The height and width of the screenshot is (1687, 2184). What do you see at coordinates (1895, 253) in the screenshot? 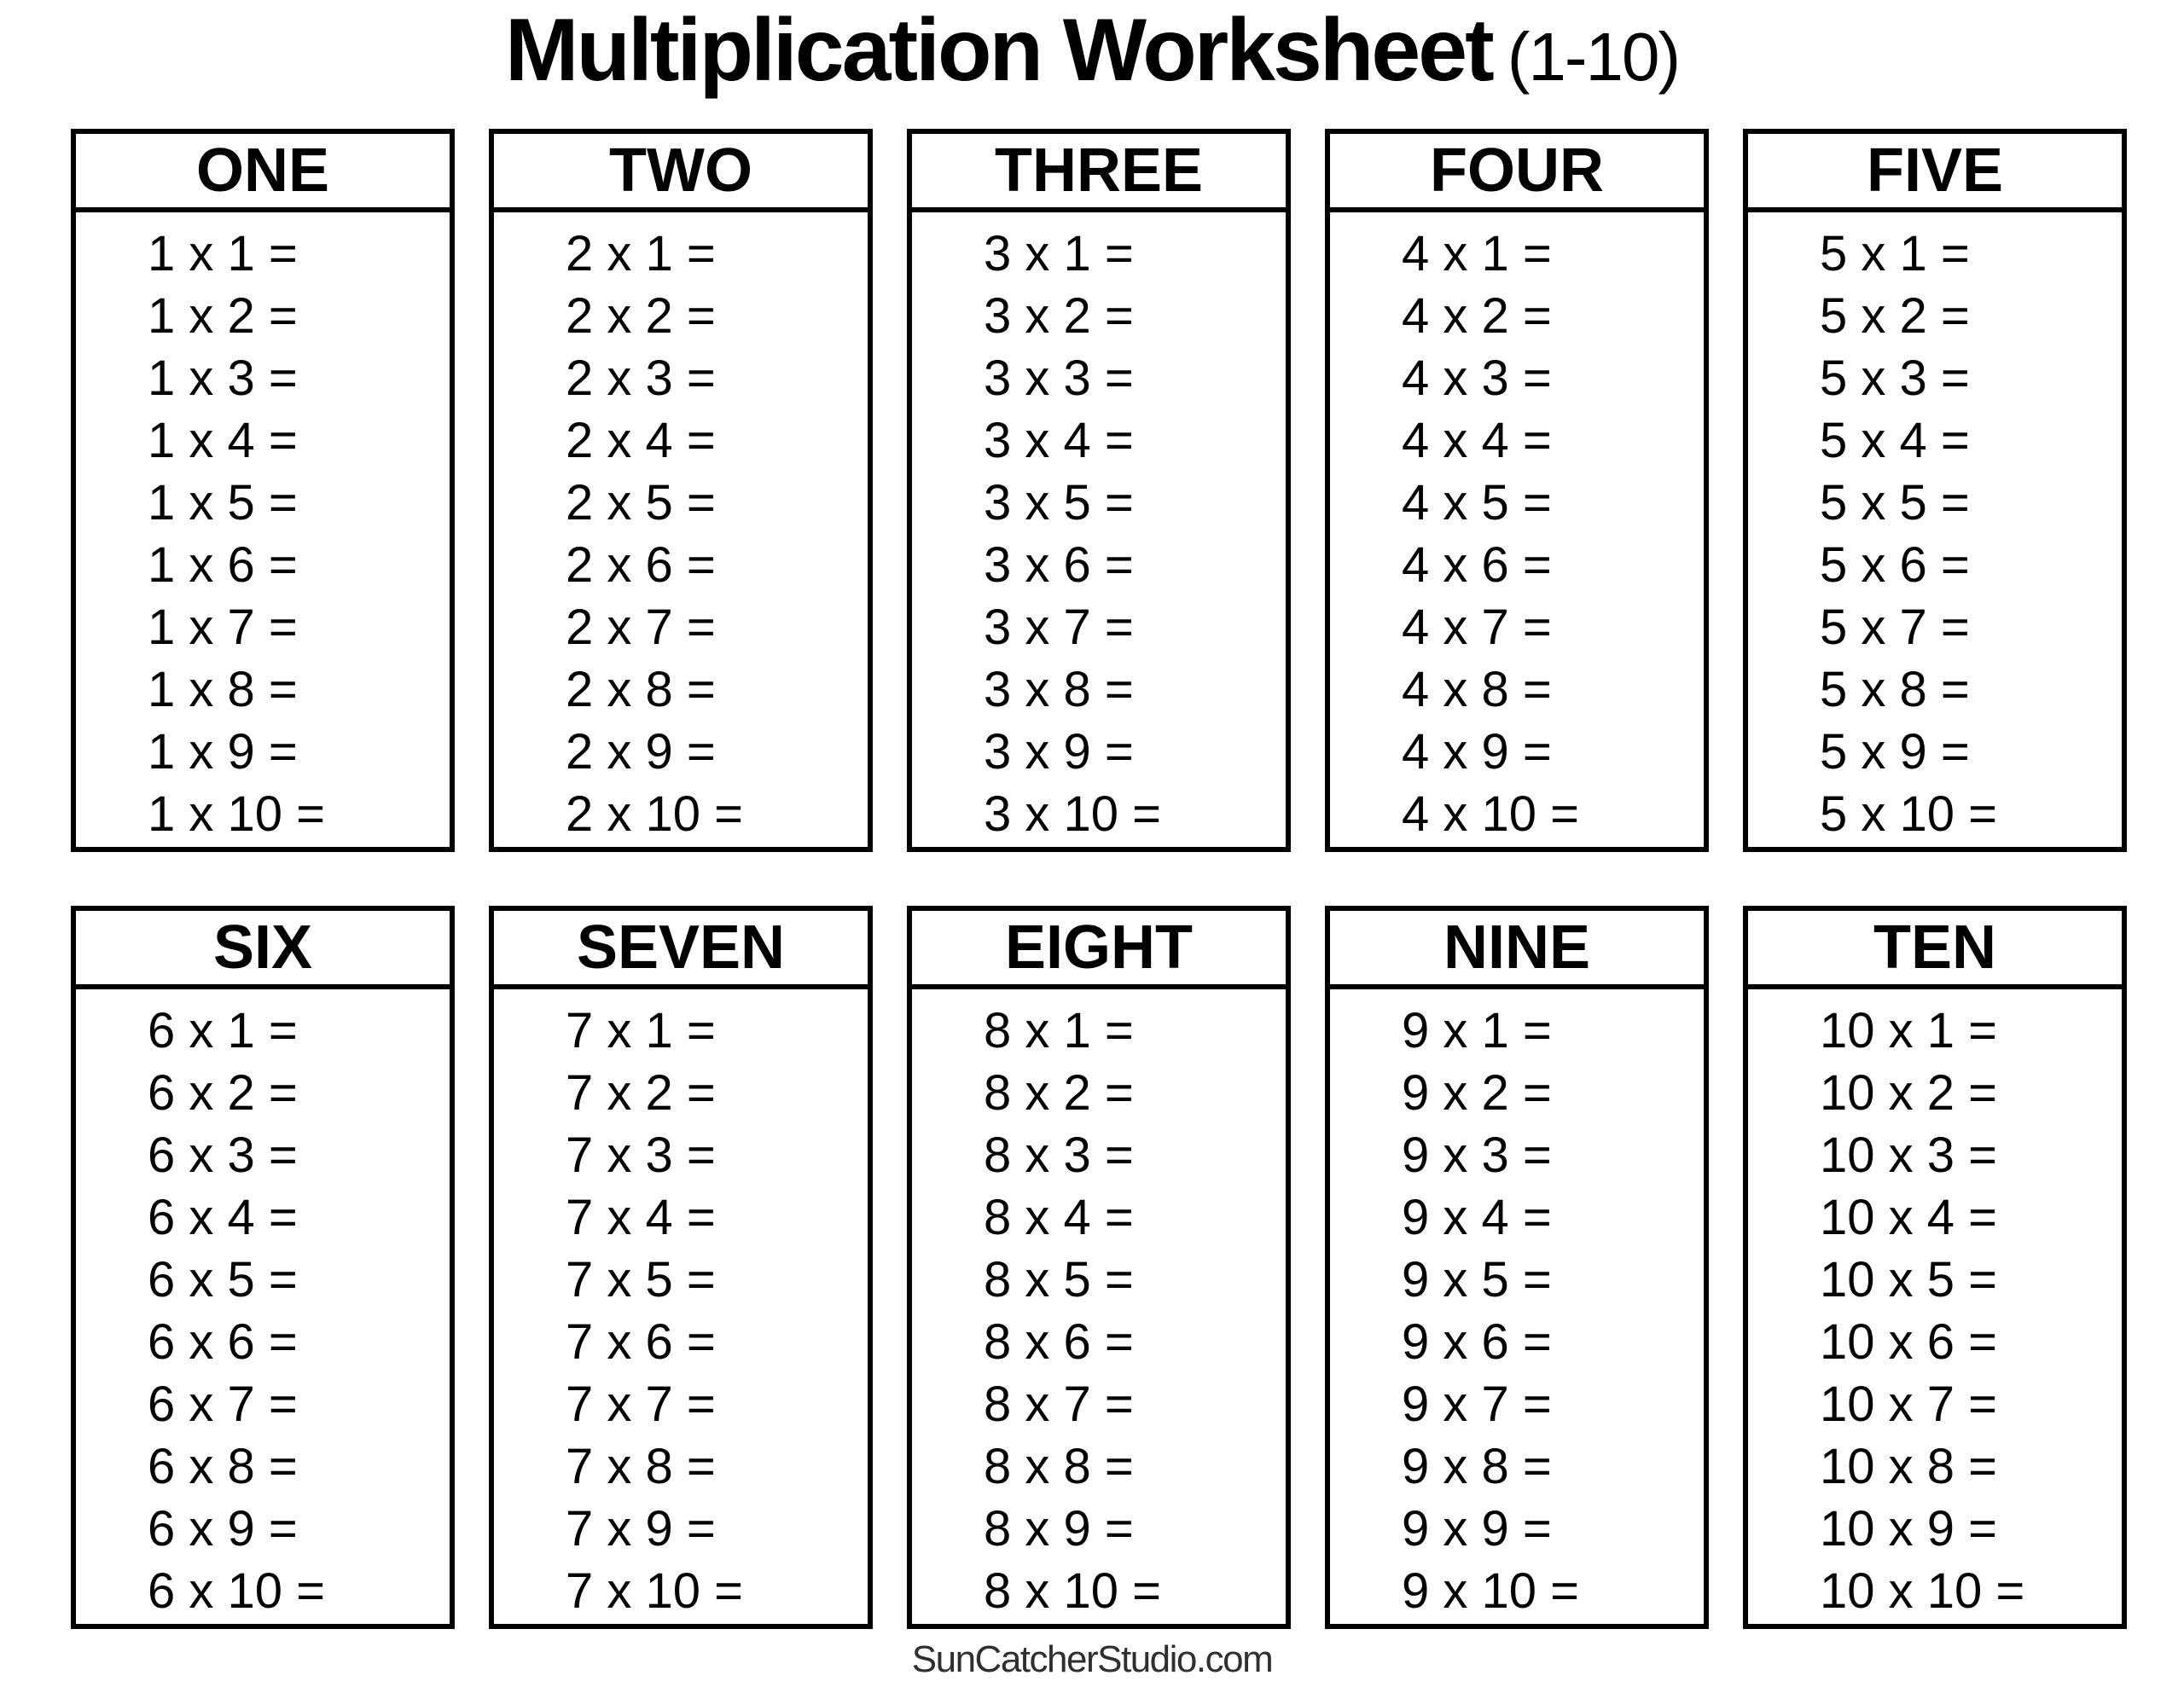
I see `problem-row: 5 x 1 =` at bounding box center [1895, 253].